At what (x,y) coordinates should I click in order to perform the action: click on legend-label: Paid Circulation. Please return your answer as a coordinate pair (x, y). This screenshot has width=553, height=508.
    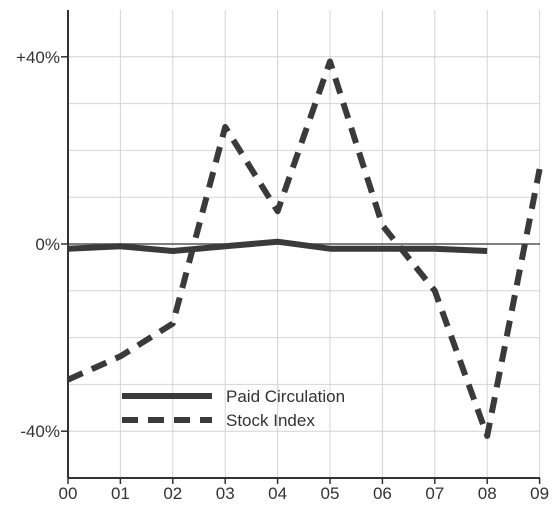
    Looking at the image, I should click on (285, 396).